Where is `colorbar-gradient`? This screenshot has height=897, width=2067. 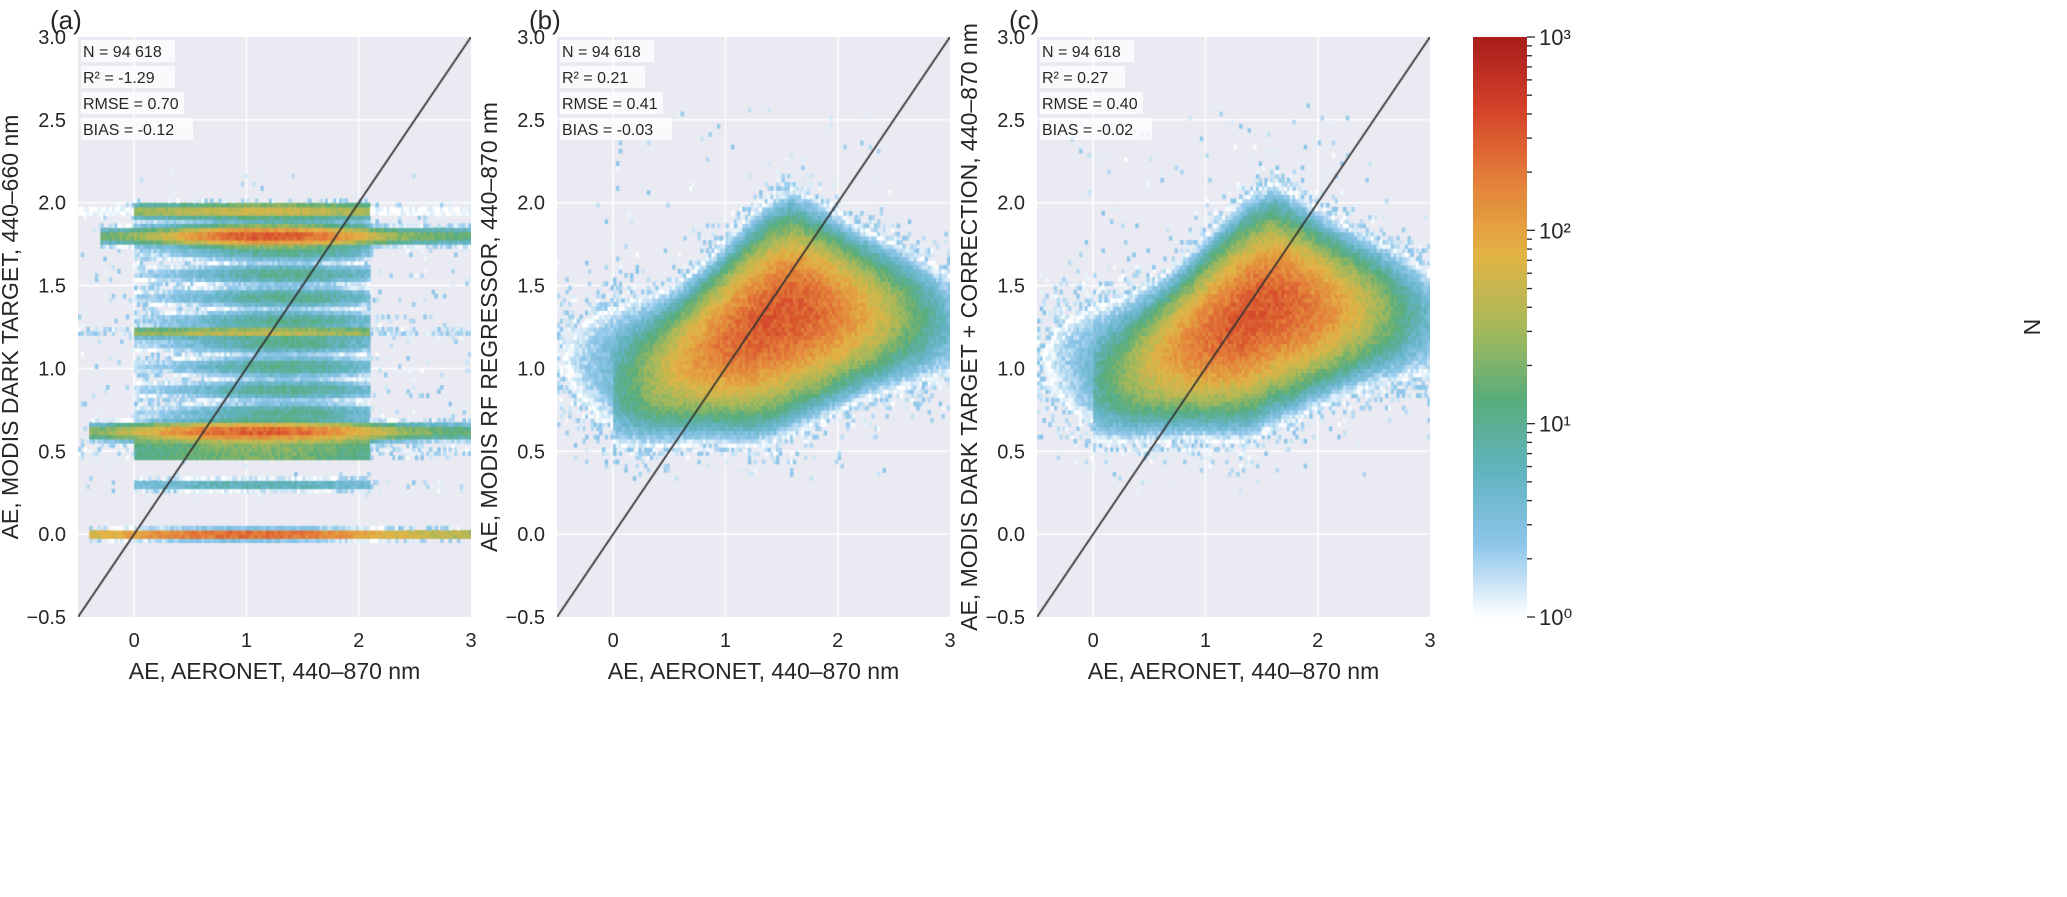
colorbar-gradient is located at coordinates (1500, 327).